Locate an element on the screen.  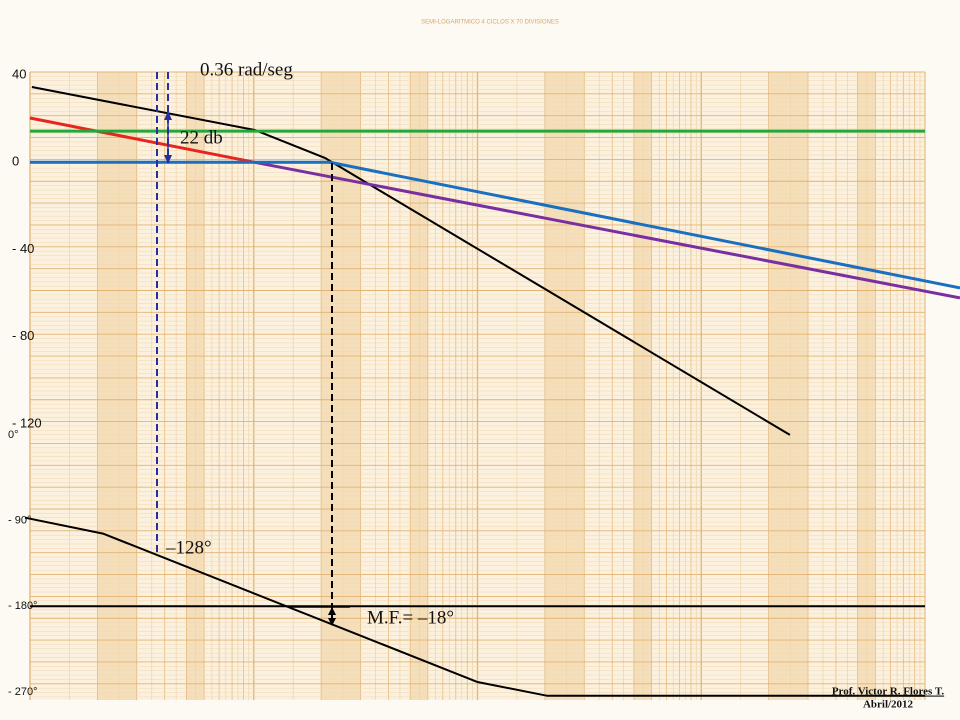
credit: Abril/2012 is located at coordinates (888, 705).